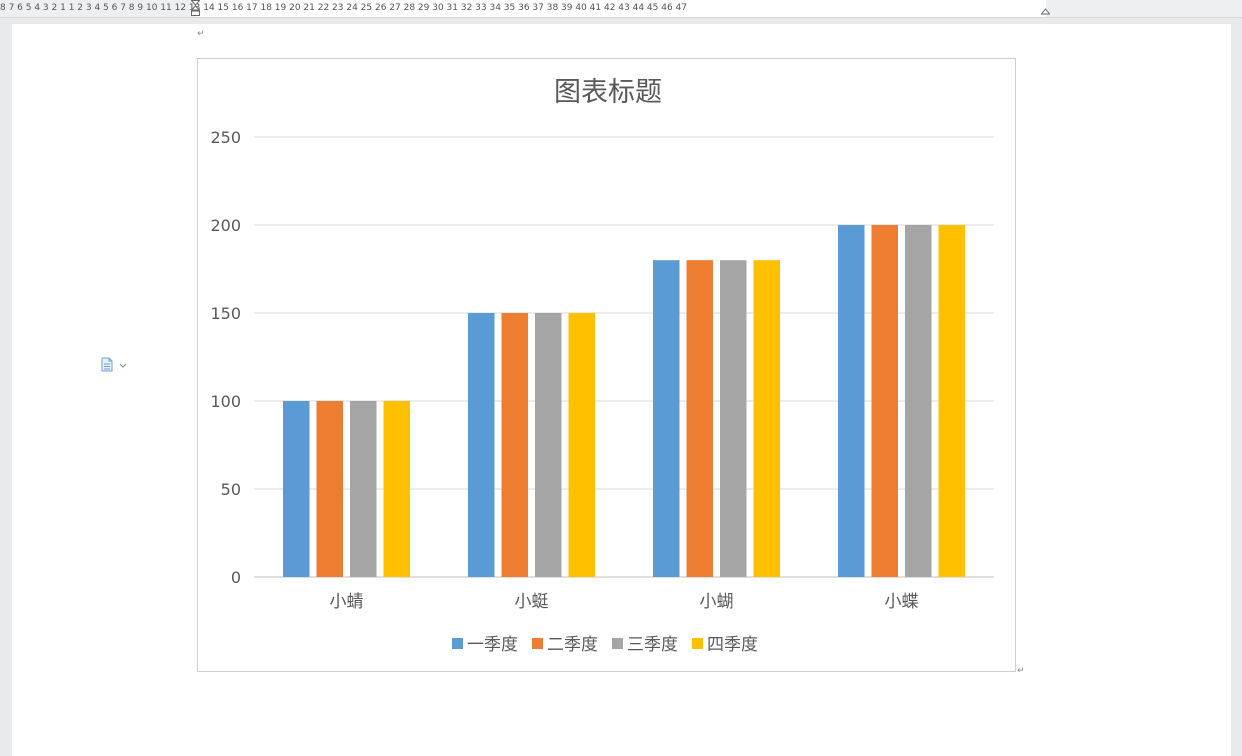 Image resolution: width=1242 pixels, height=756 pixels. I want to click on legend-label: 二季度, so click(572, 645).